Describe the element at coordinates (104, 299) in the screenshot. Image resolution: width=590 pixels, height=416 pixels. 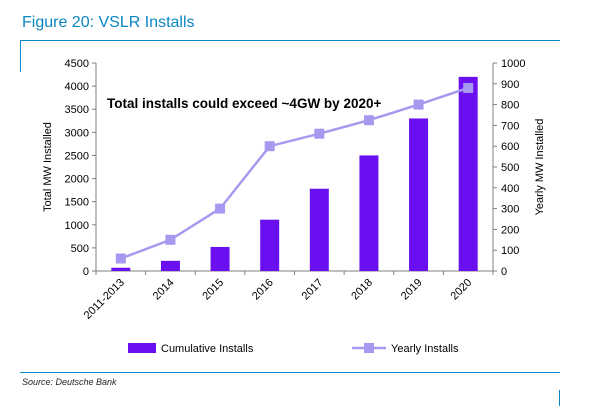
I see `x-tick-label: 2011-2013` at that location.